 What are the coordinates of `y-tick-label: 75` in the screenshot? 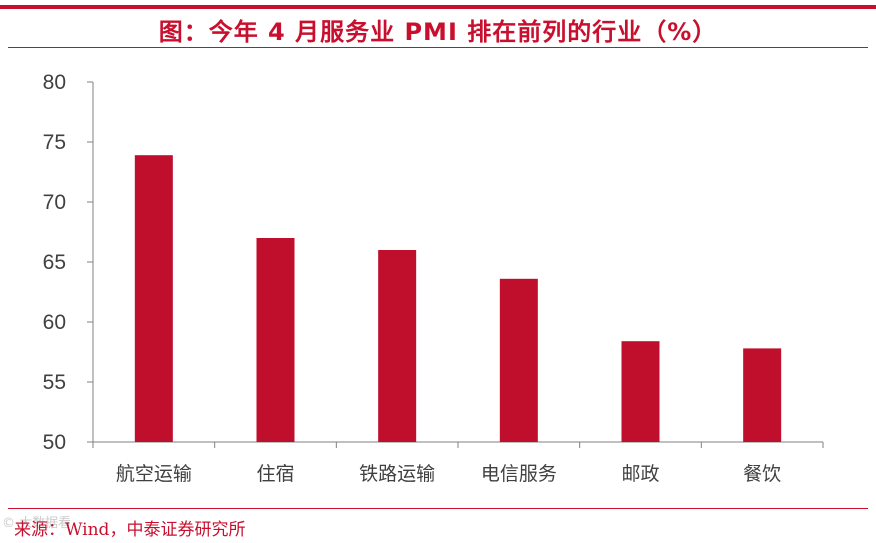 It's located at (54, 142).